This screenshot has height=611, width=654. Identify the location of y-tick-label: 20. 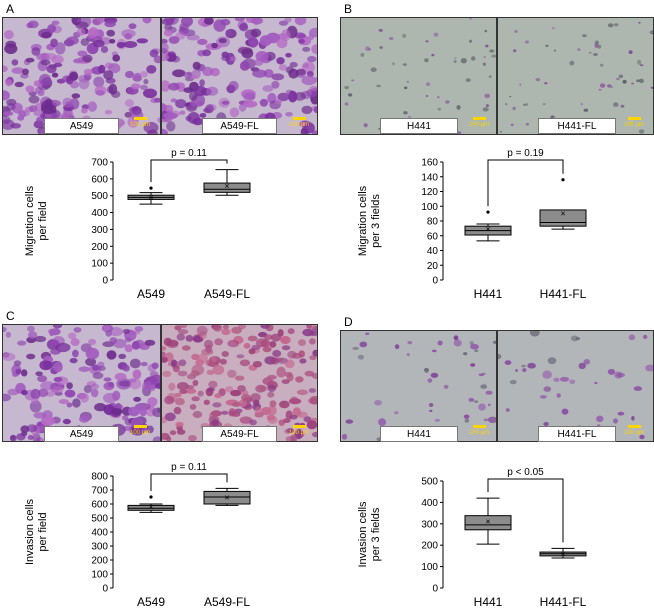
(433, 266).